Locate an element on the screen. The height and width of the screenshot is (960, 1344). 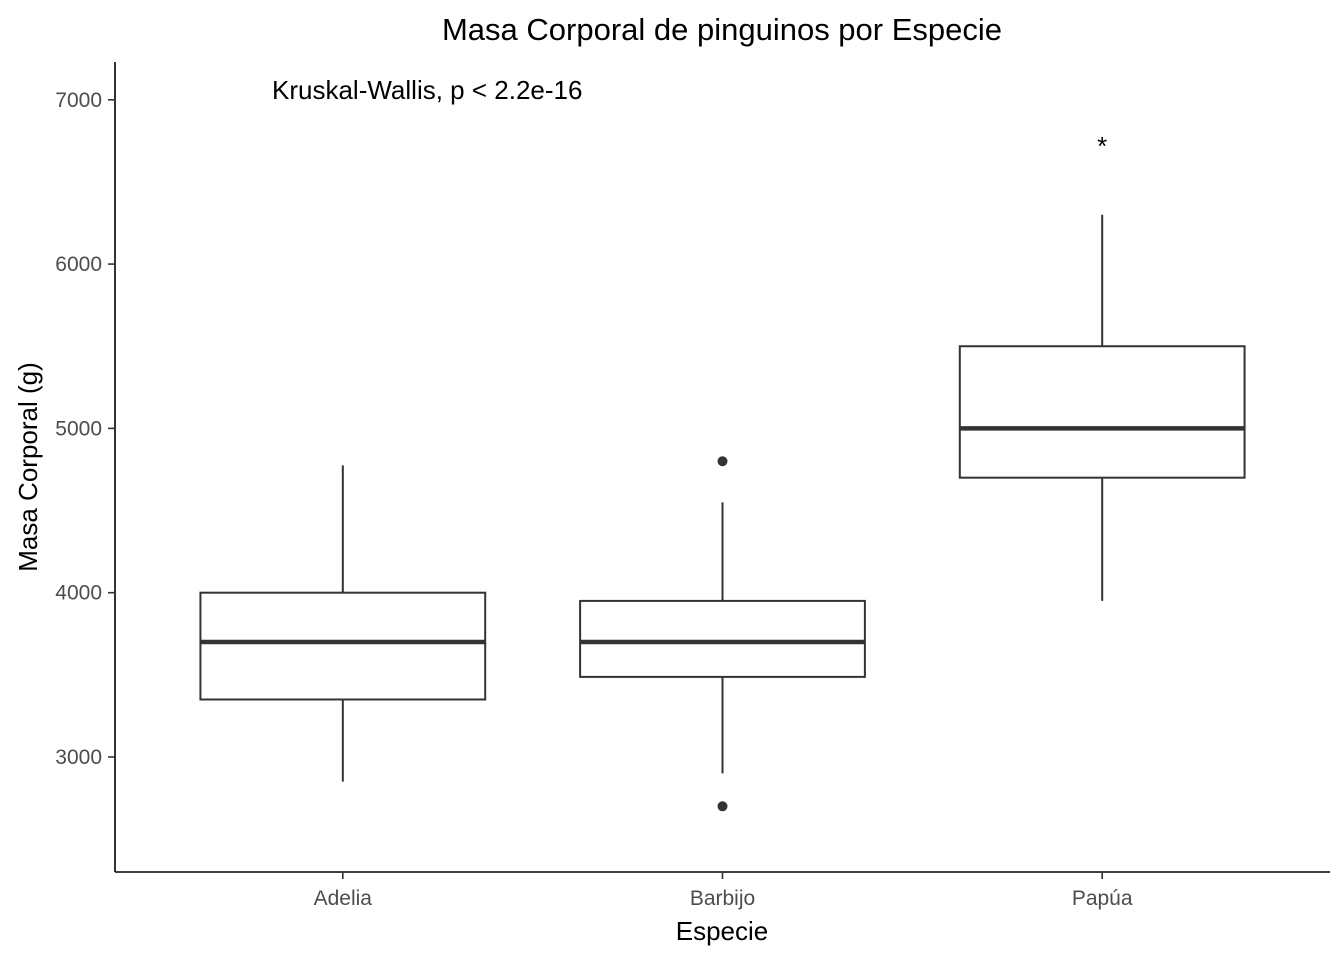
x-axis: Adelia Barbijo Papúa is located at coordinates (723, 891).